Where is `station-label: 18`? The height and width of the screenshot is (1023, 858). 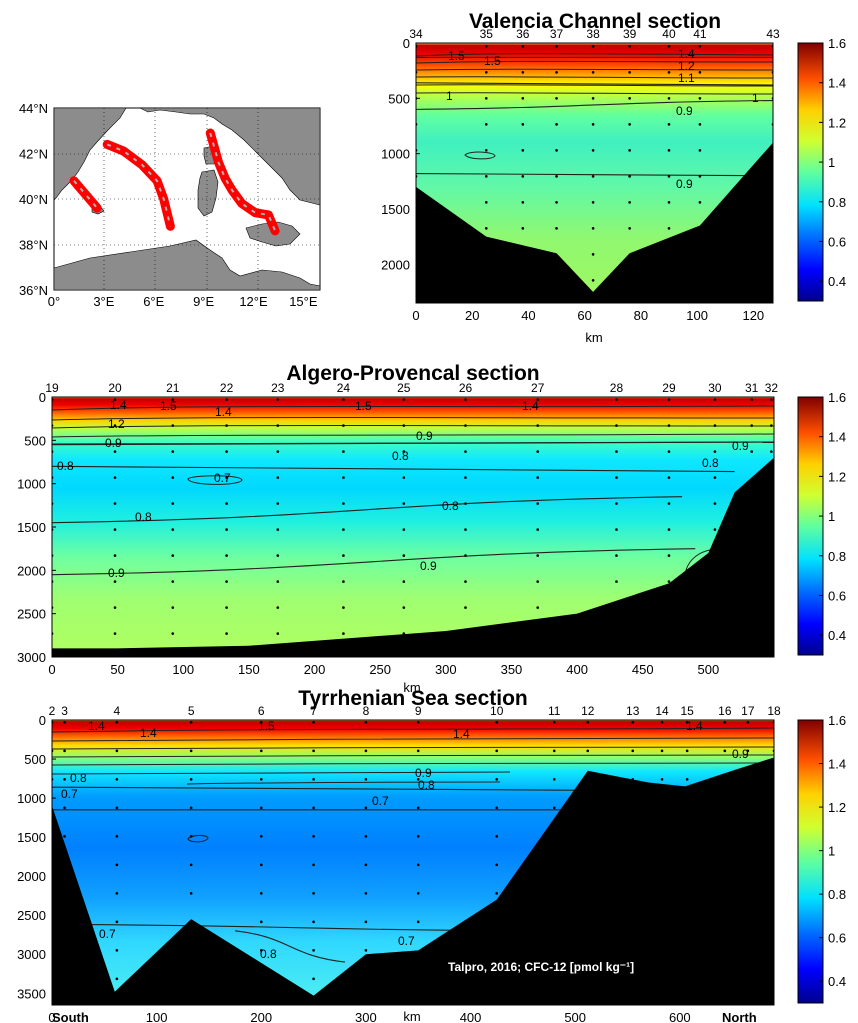 station-label: 18 is located at coordinates (774, 711).